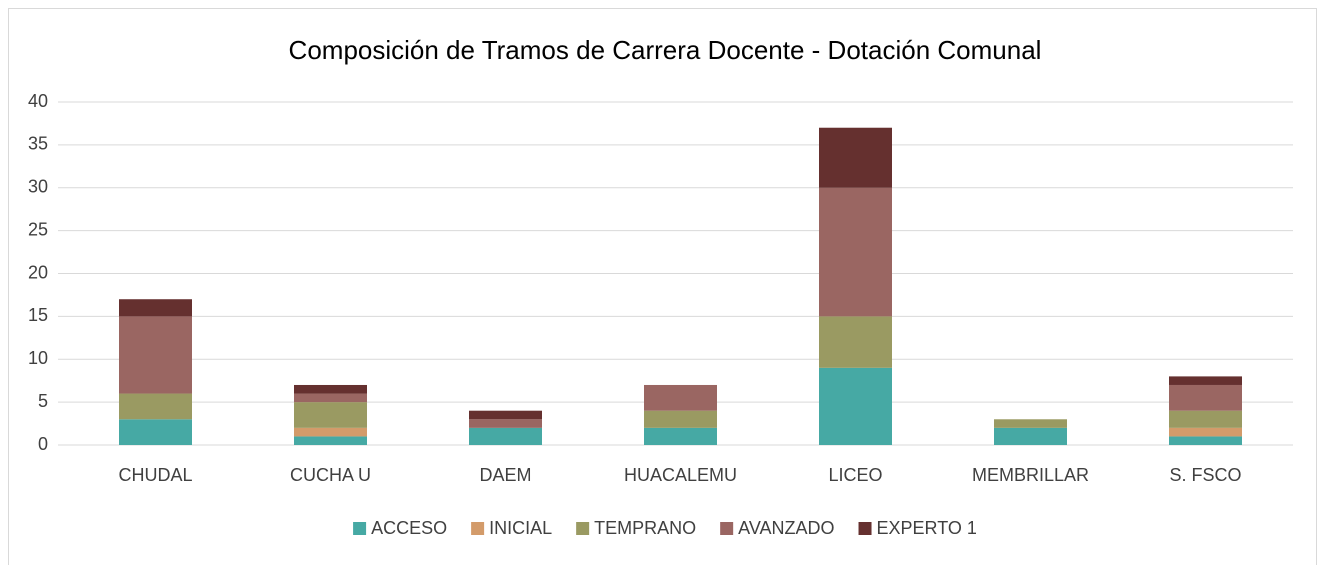  I want to click on legend-label: INICIAL, so click(520, 528).